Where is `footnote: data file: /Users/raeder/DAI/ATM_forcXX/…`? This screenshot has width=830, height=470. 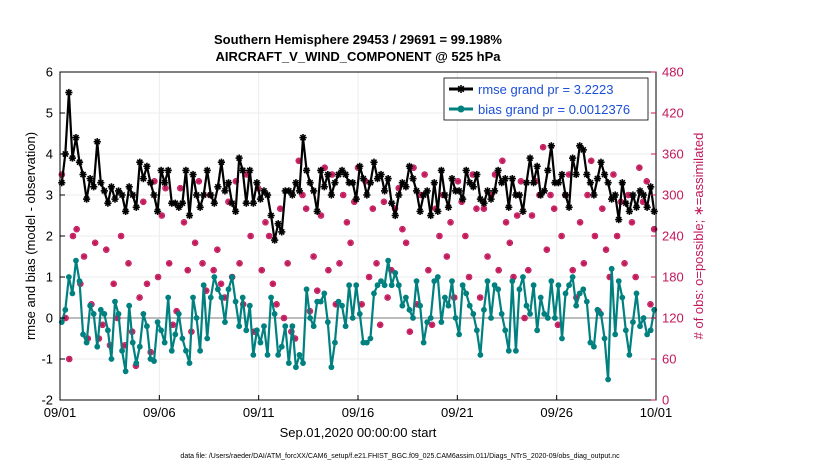
footnote: data file: /Users/raeder/DAI/ATM_forcXX/… is located at coordinates (400, 456).